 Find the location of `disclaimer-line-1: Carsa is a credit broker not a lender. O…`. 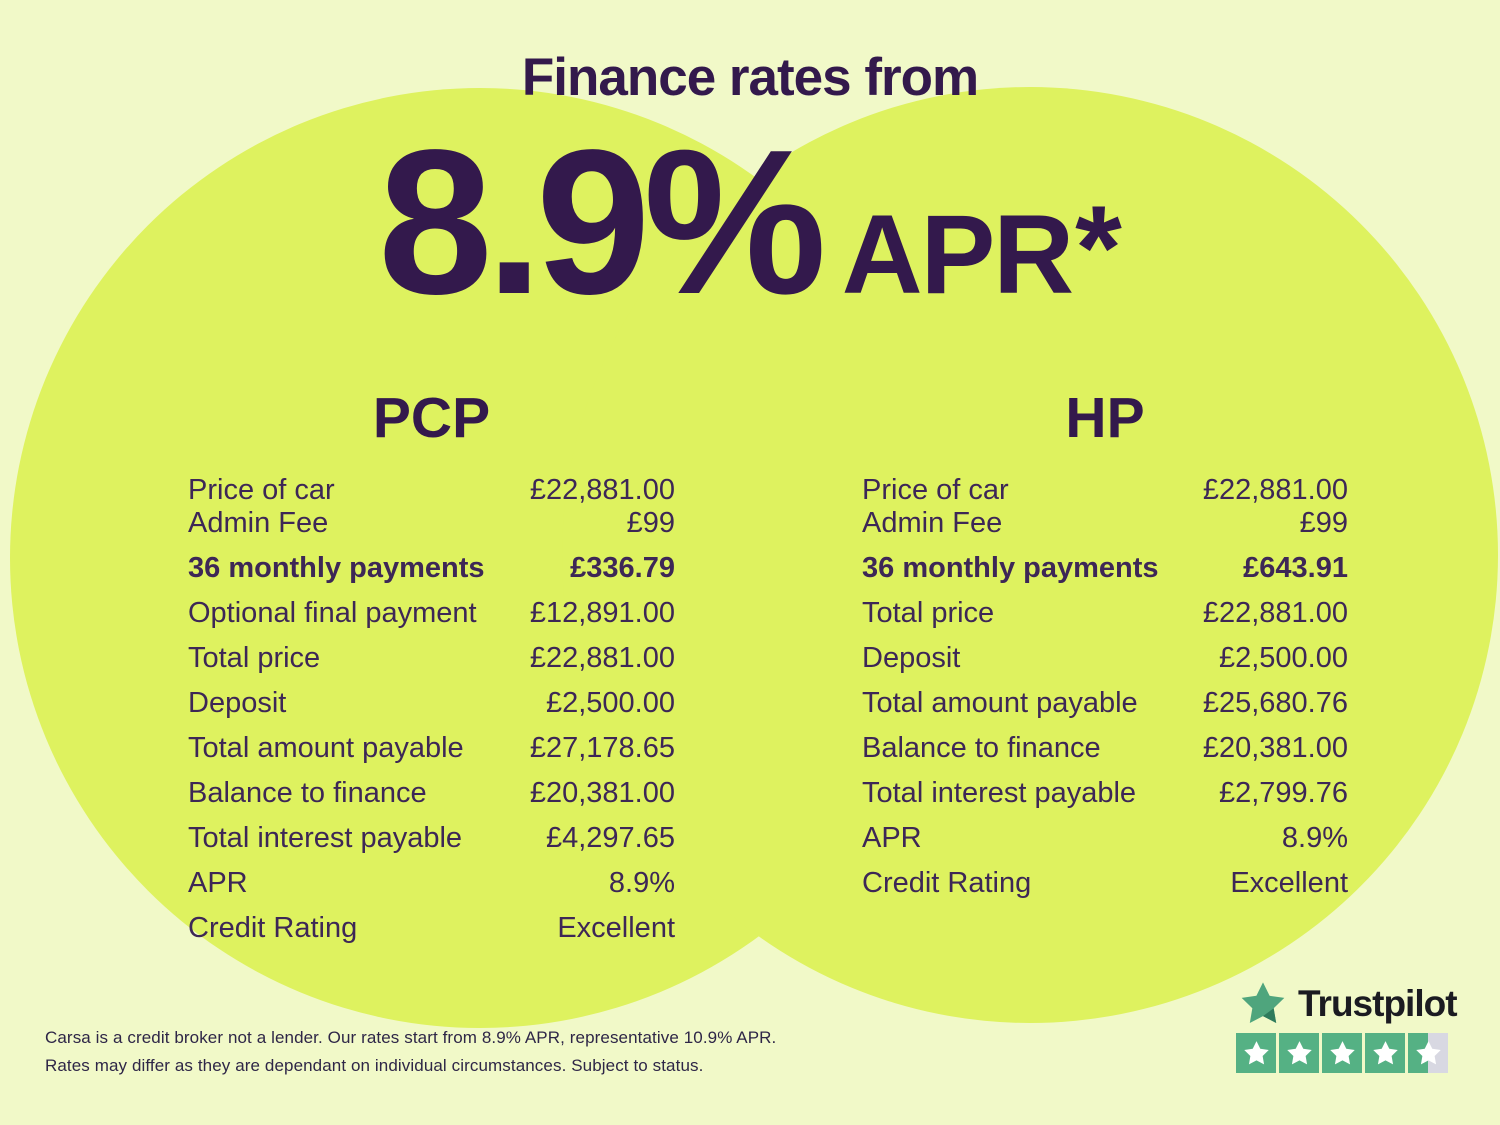

disclaimer-line-1: Carsa is a credit broker not a lender. O… is located at coordinates (411, 1037).